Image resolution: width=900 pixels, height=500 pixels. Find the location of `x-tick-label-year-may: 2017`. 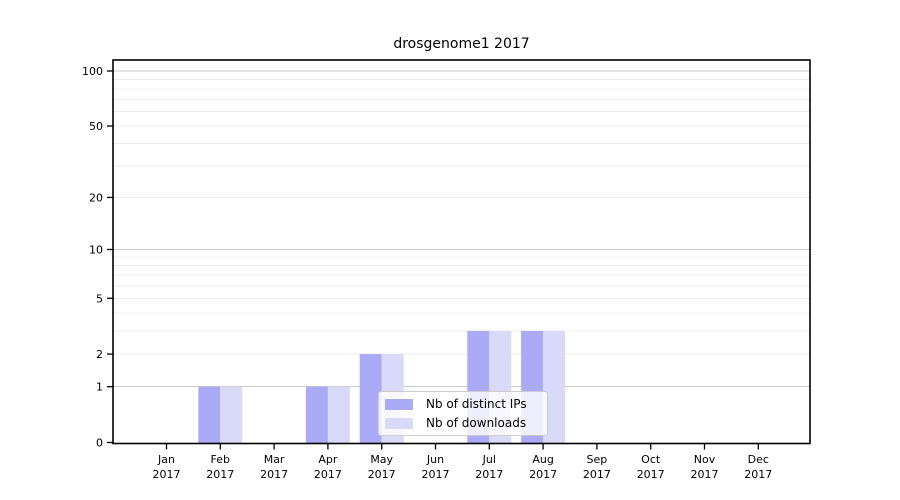

x-tick-label-year-may: 2017 is located at coordinates (382, 474).